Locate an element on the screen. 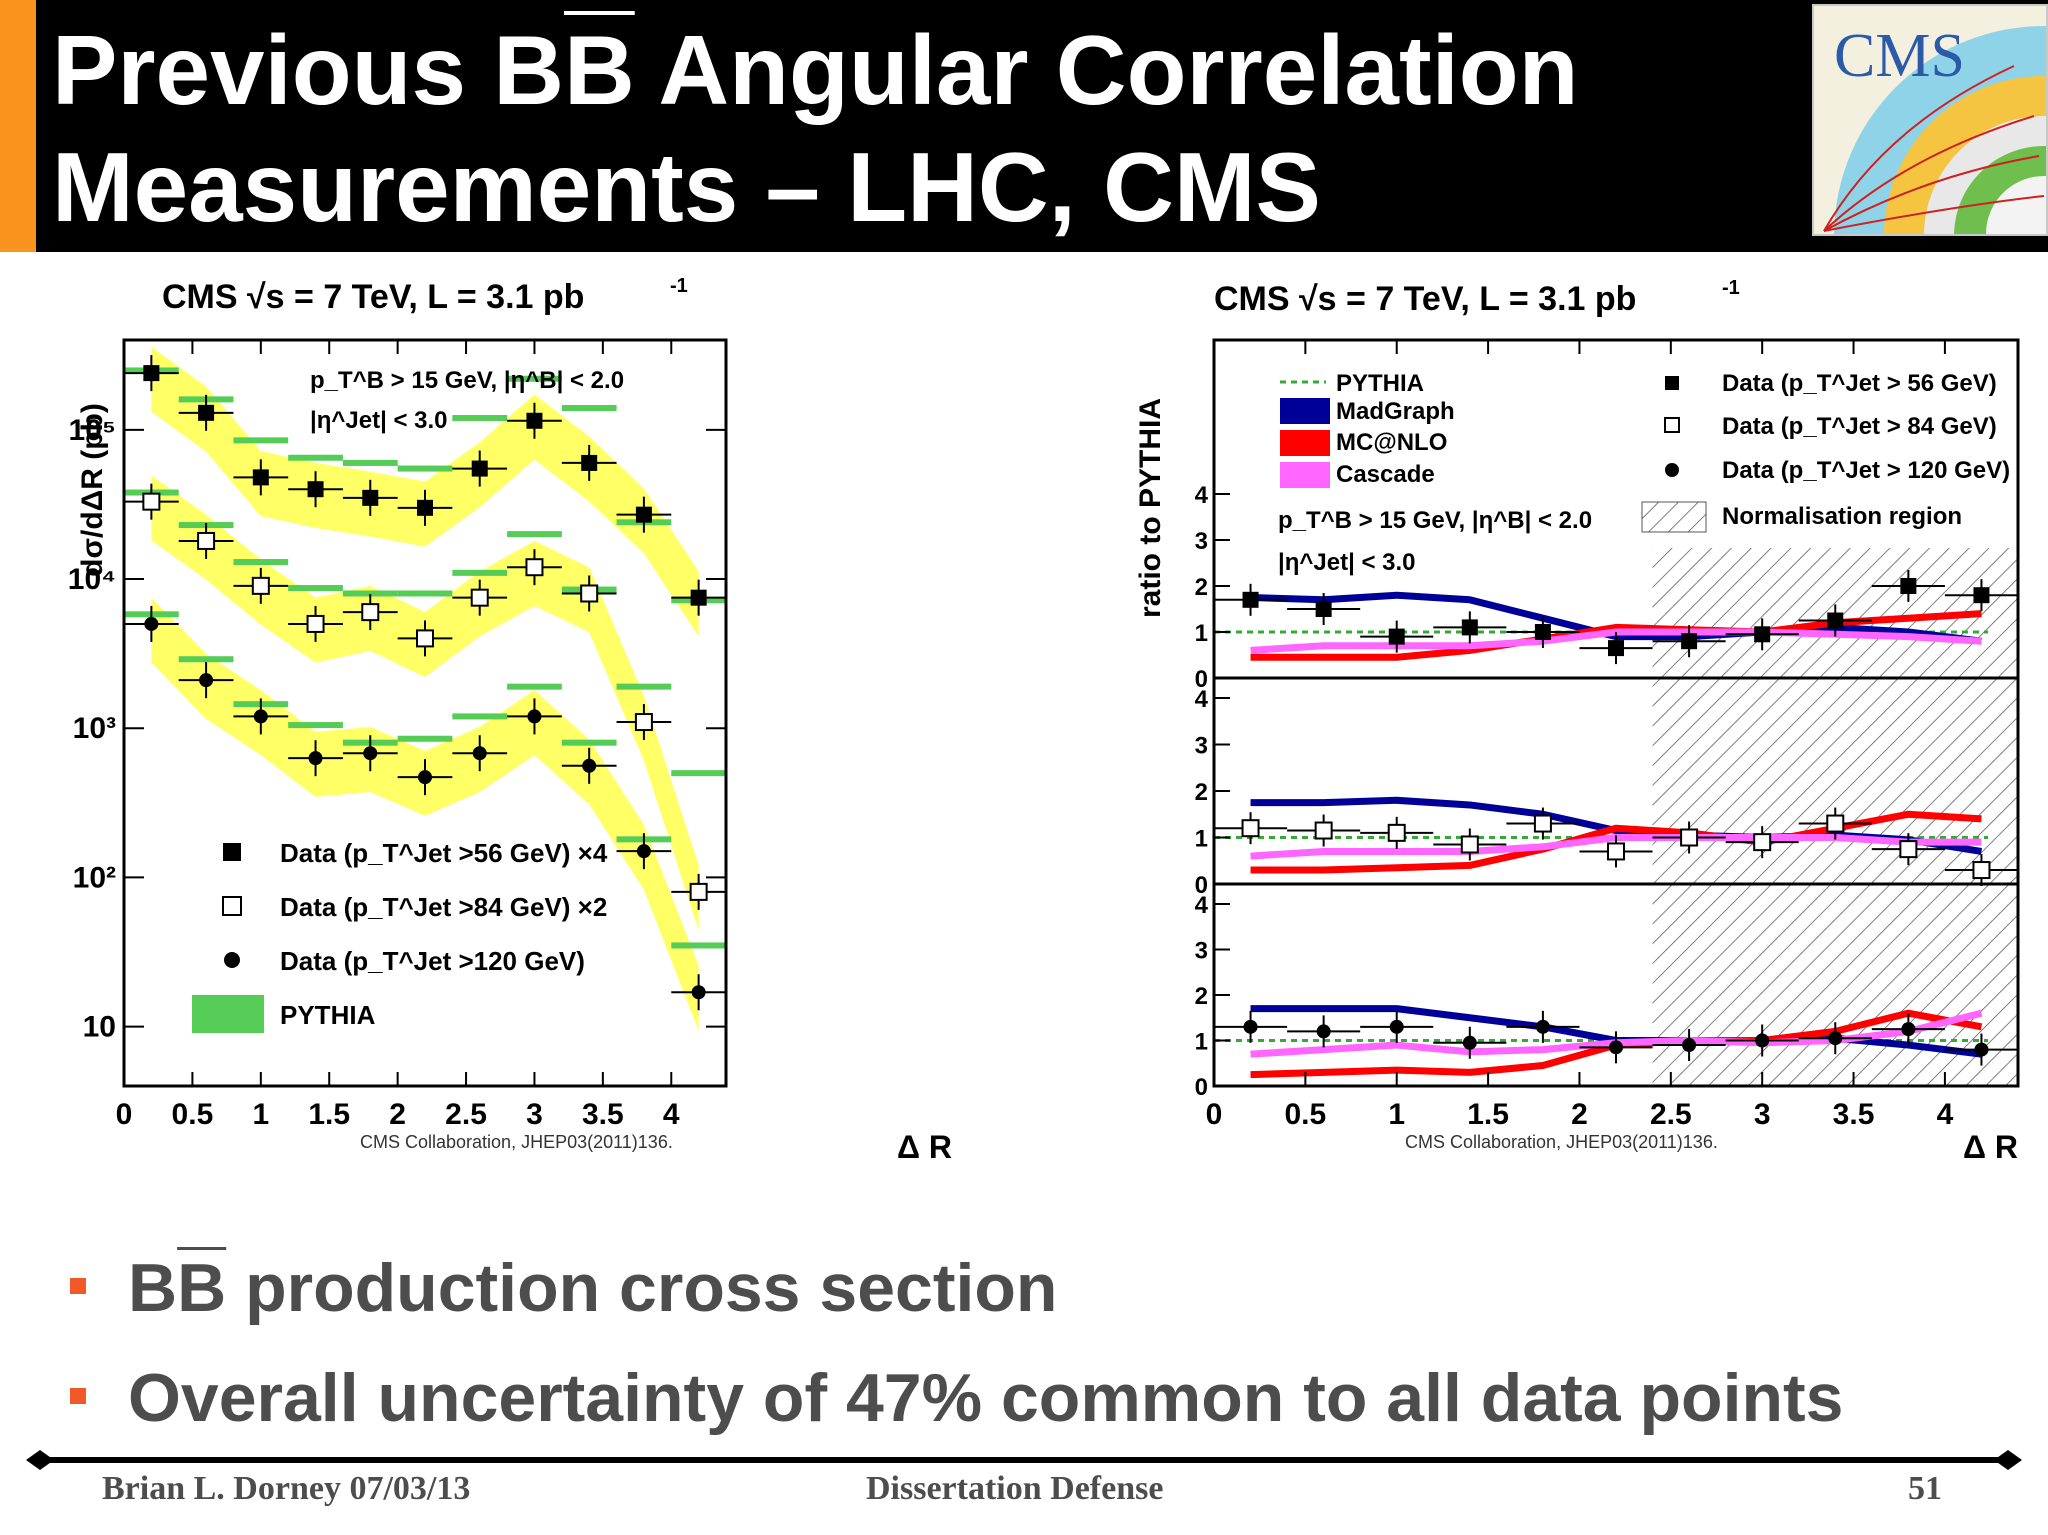 This screenshot has width=2048, height=1535. footer-center: Dissertation Defense is located at coordinates (1015, 1488).